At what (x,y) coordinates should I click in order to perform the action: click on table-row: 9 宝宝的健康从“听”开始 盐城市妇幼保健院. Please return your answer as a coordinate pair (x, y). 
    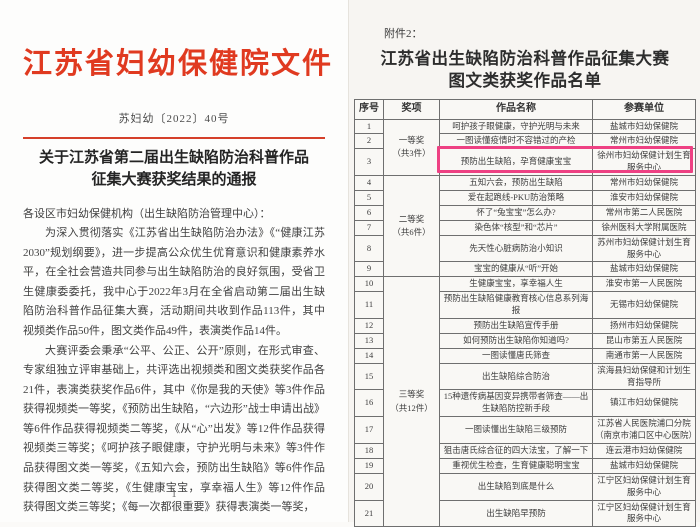
    Looking at the image, I should click on (525, 269).